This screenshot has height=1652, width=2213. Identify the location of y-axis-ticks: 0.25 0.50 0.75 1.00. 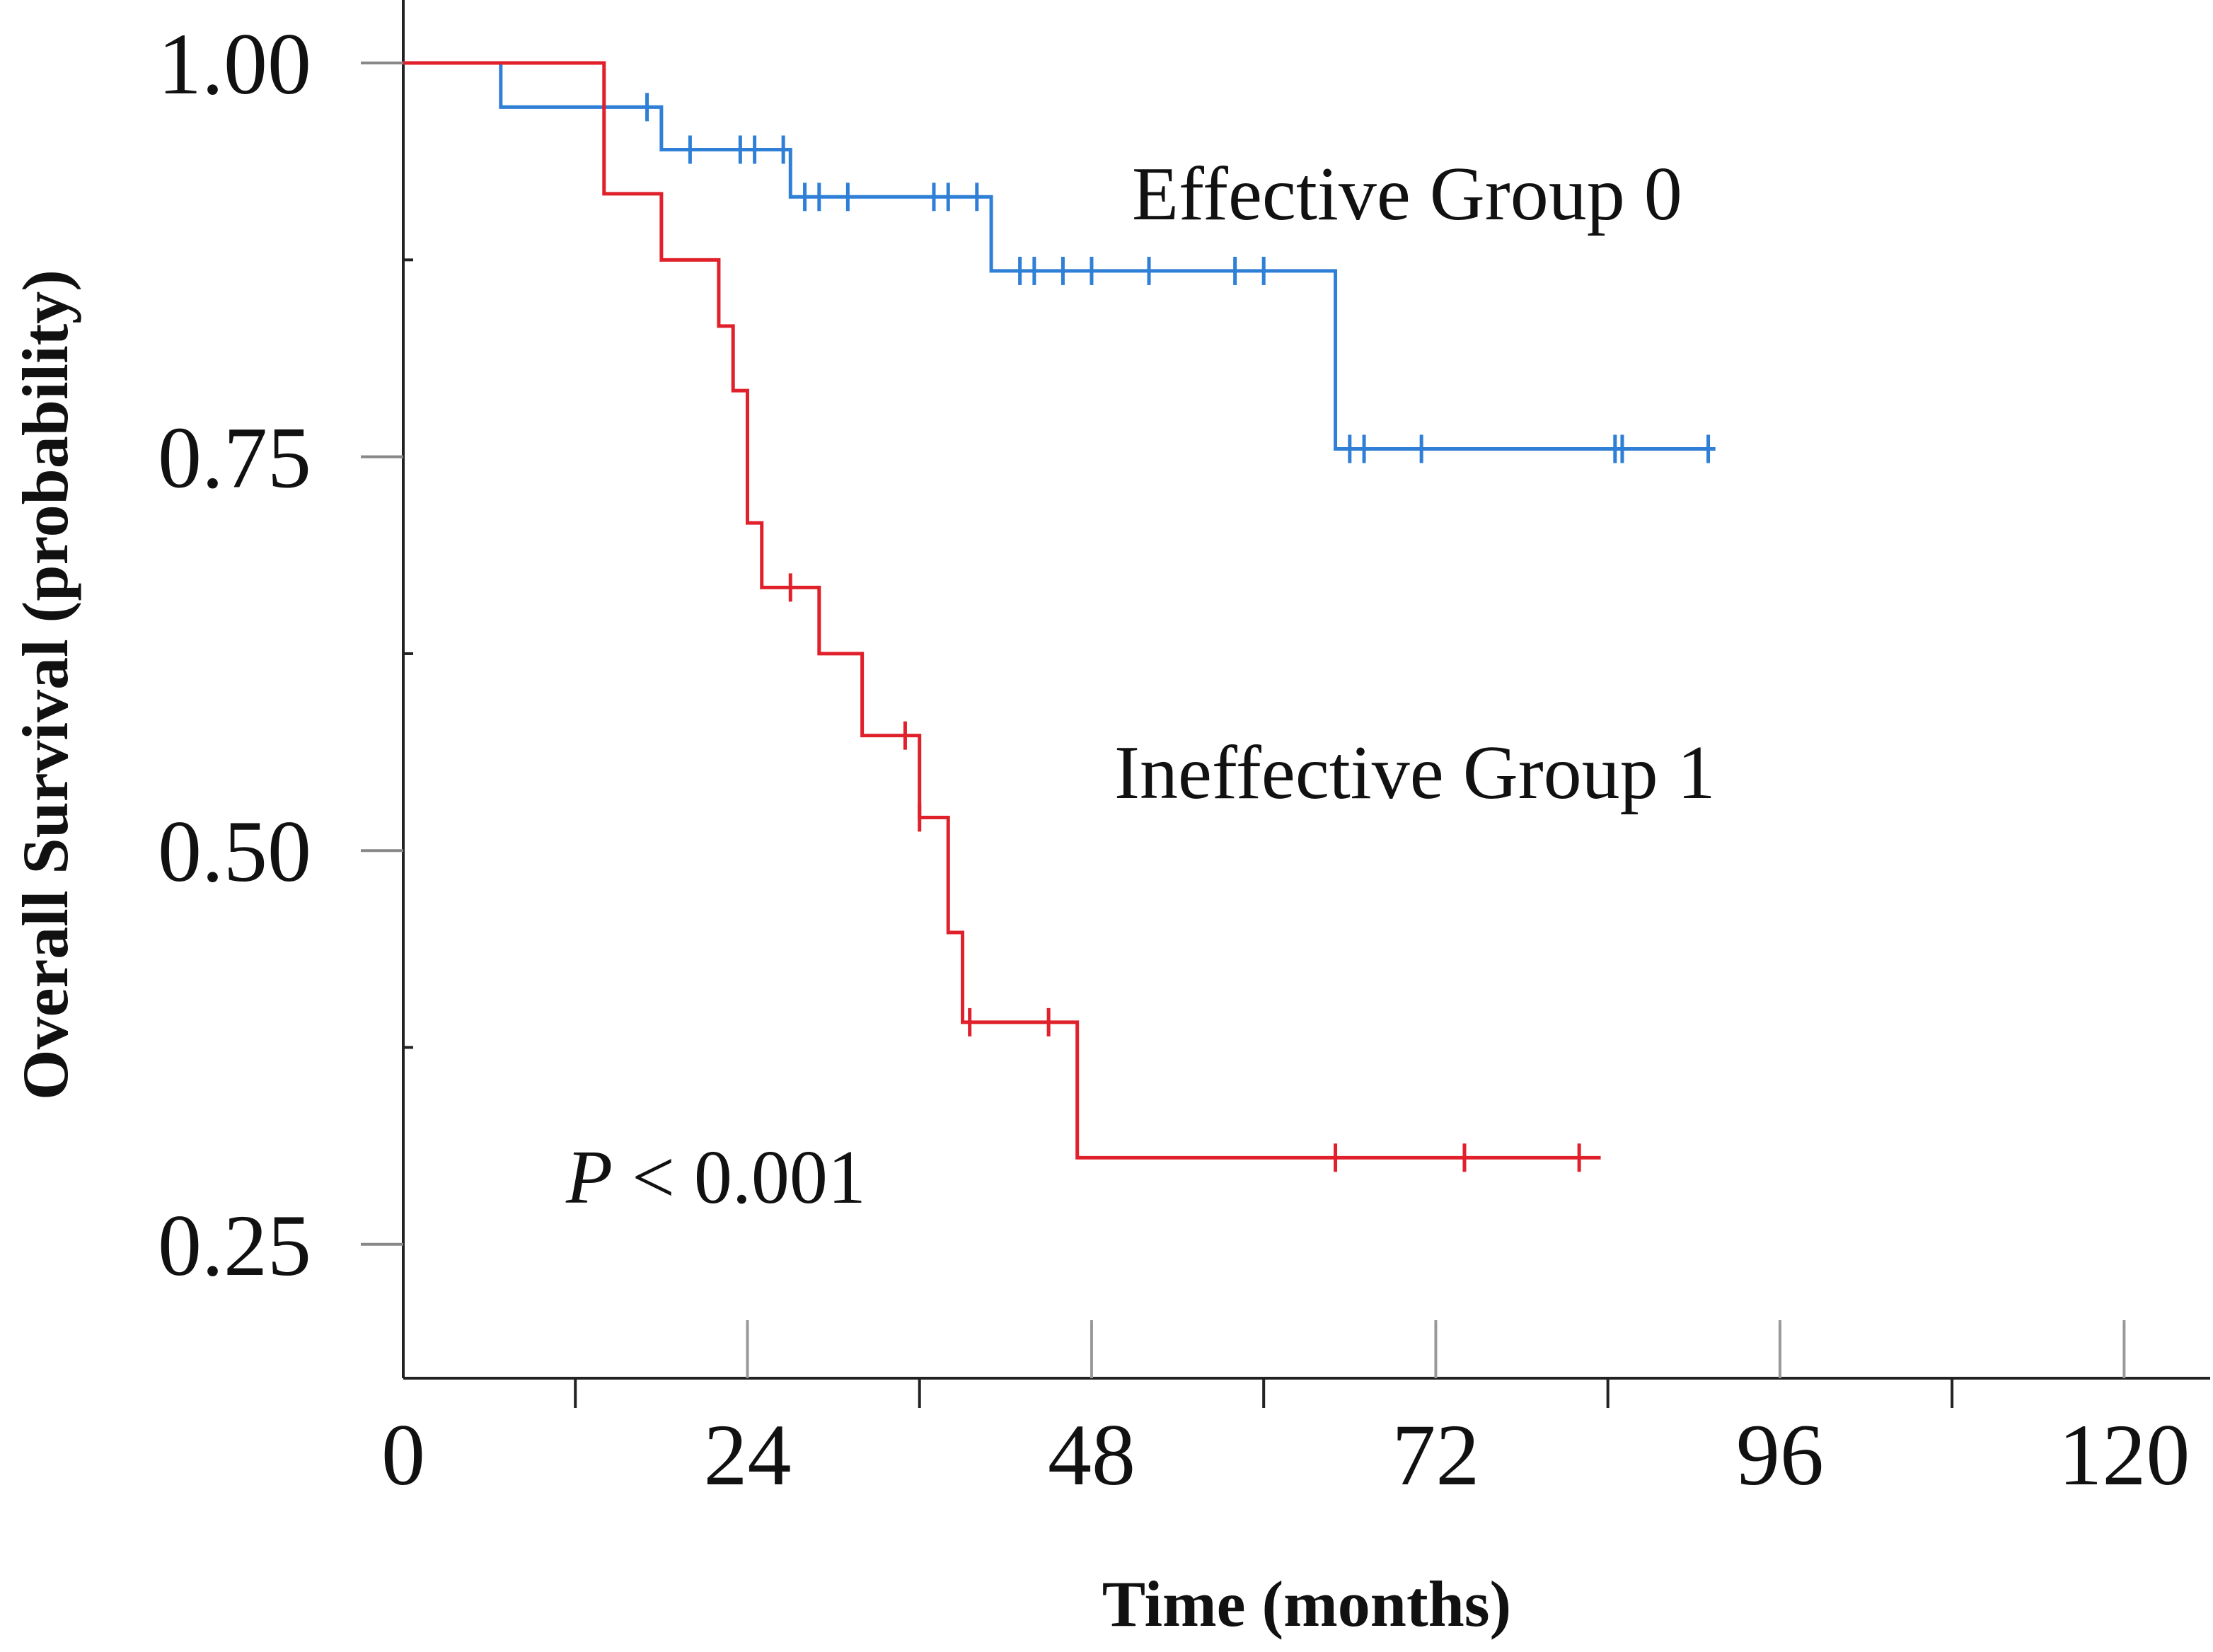
(285, 655).